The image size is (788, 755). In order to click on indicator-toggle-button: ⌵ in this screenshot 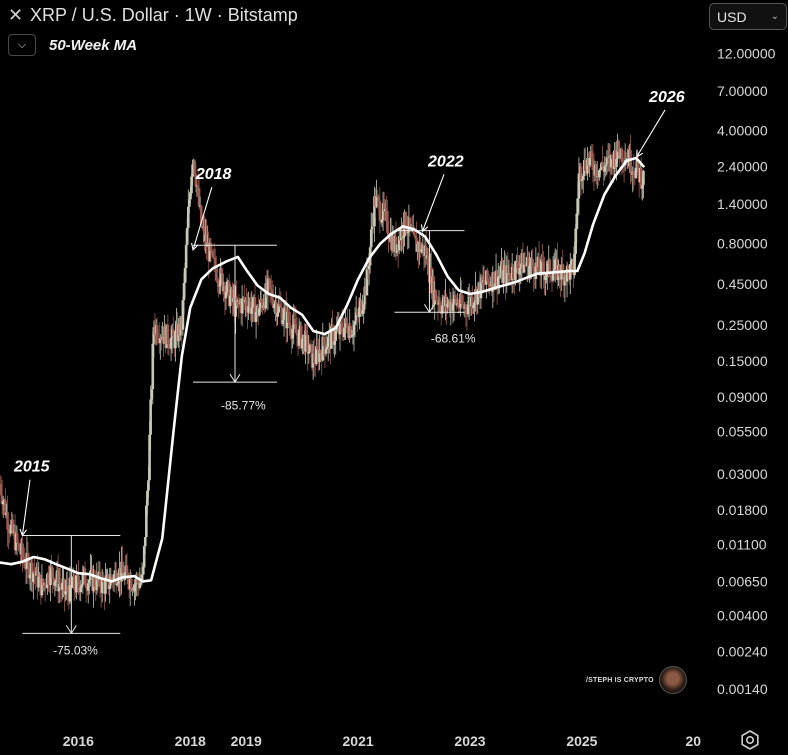, I will do `click(22, 45)`.